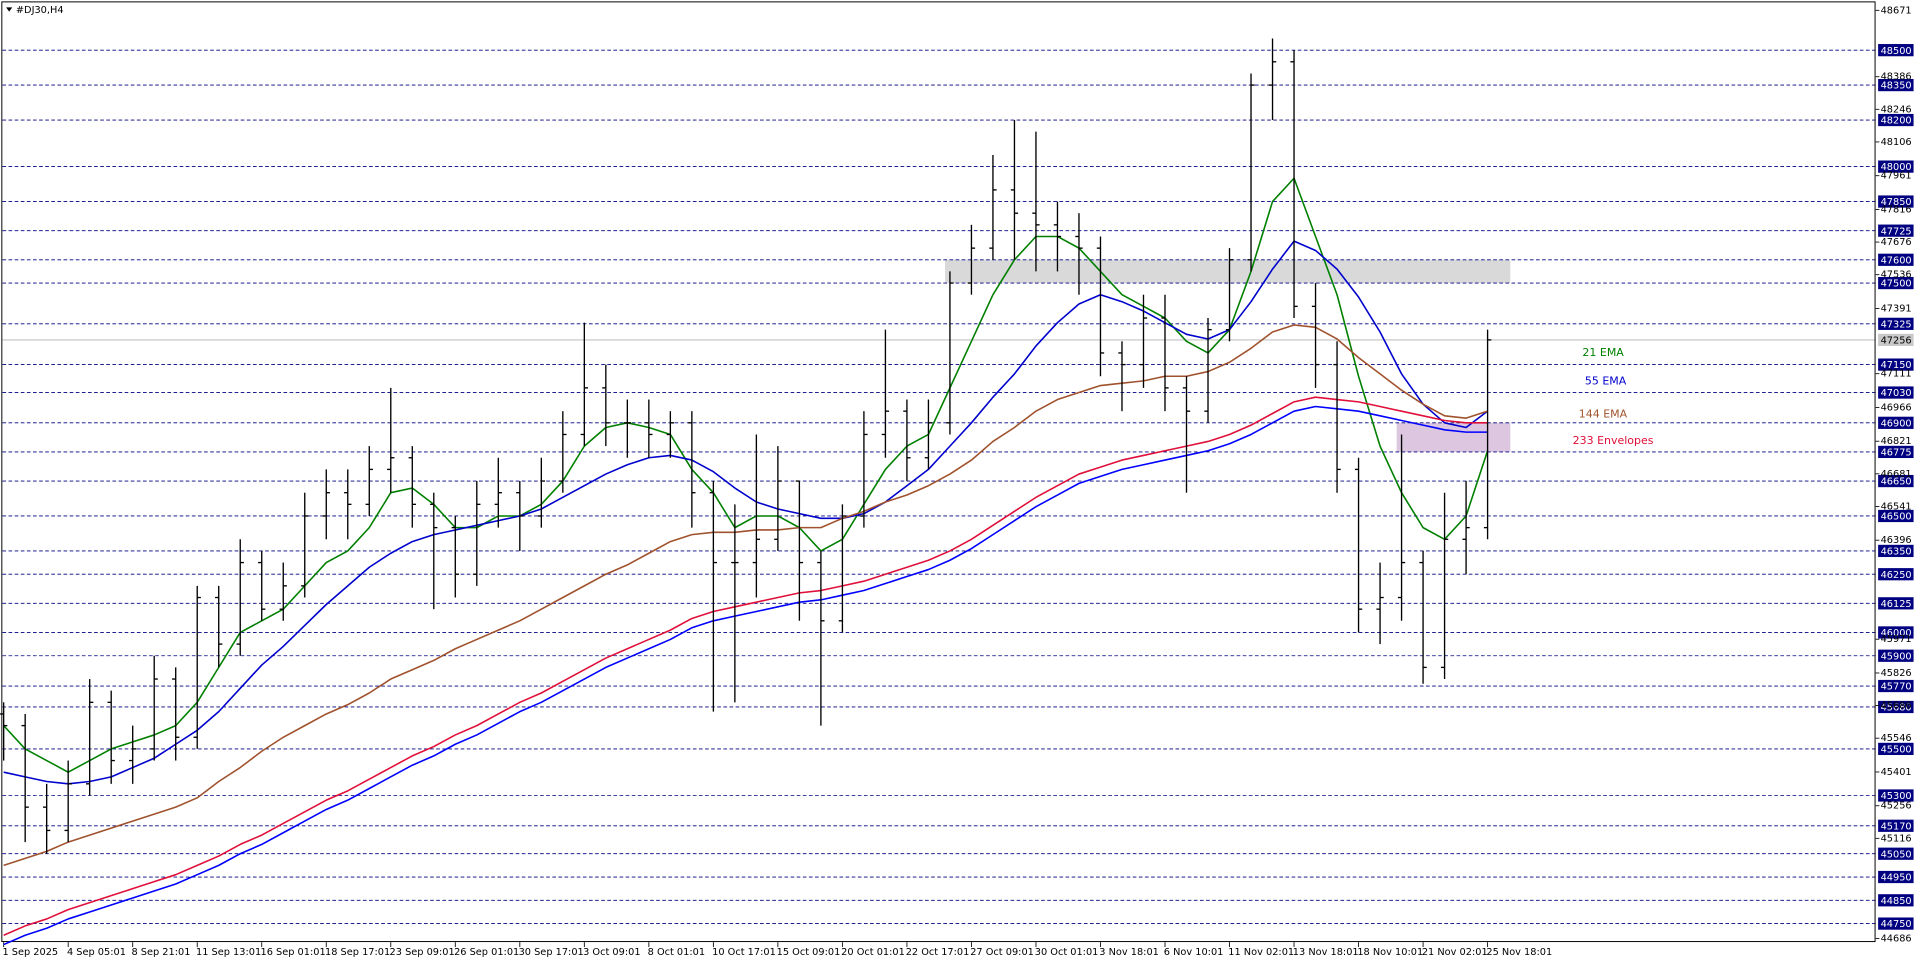 This screenshot has width=1916, height=963. Describe the element at coordinates (1896, 176) in the screenshot. I see `y-tick-label: 47961` at that location.